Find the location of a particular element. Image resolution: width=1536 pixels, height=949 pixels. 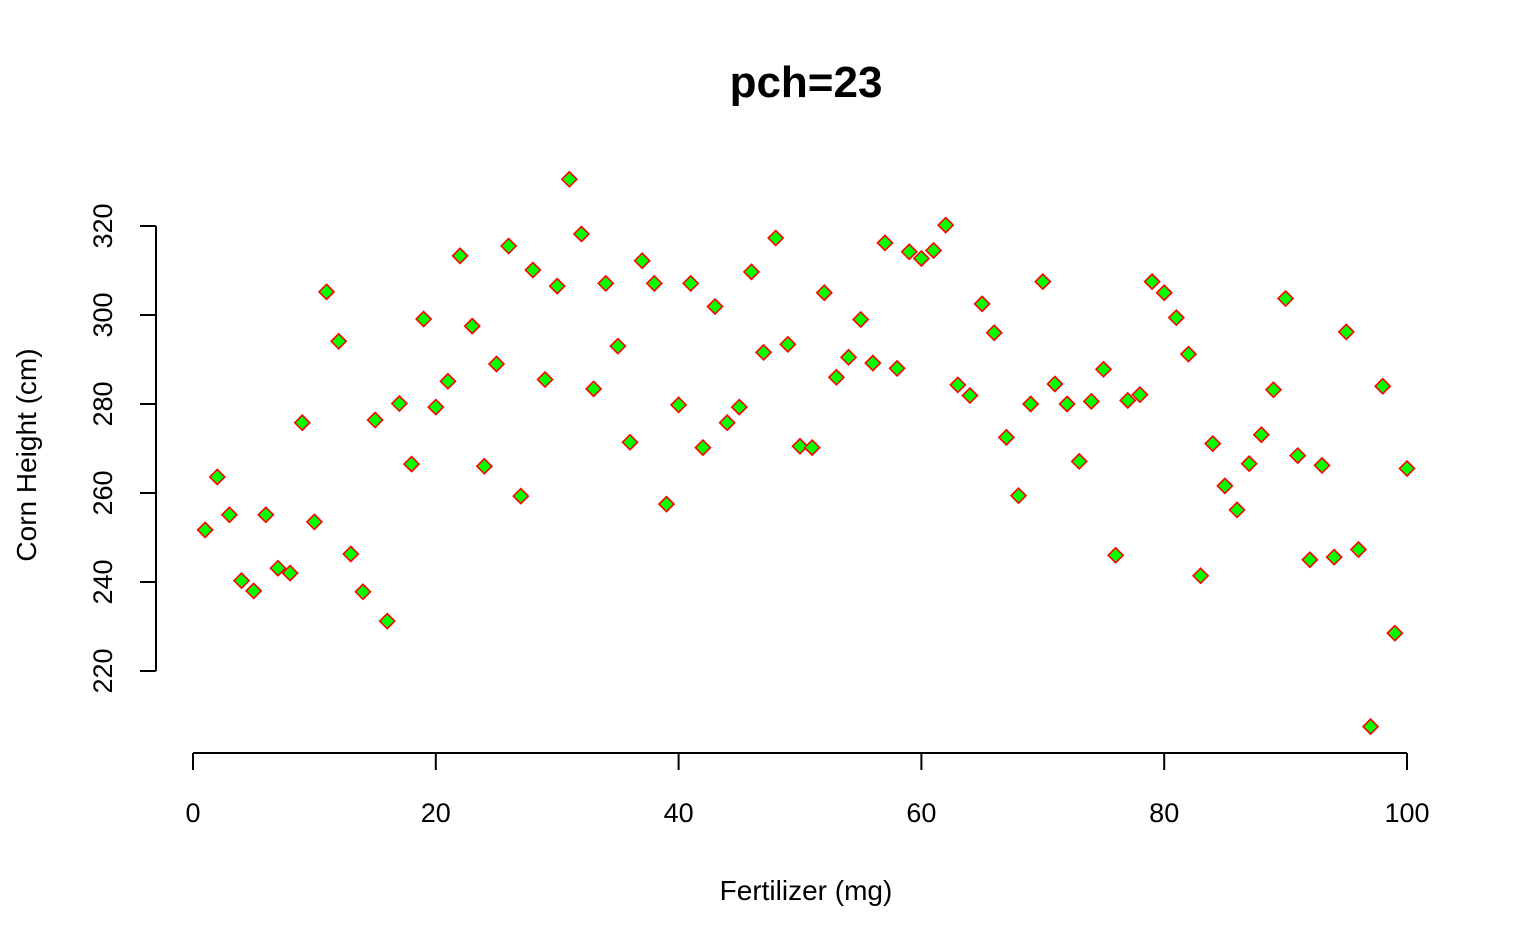

y-tick-label: 300 is located at coordinates (103, 314).